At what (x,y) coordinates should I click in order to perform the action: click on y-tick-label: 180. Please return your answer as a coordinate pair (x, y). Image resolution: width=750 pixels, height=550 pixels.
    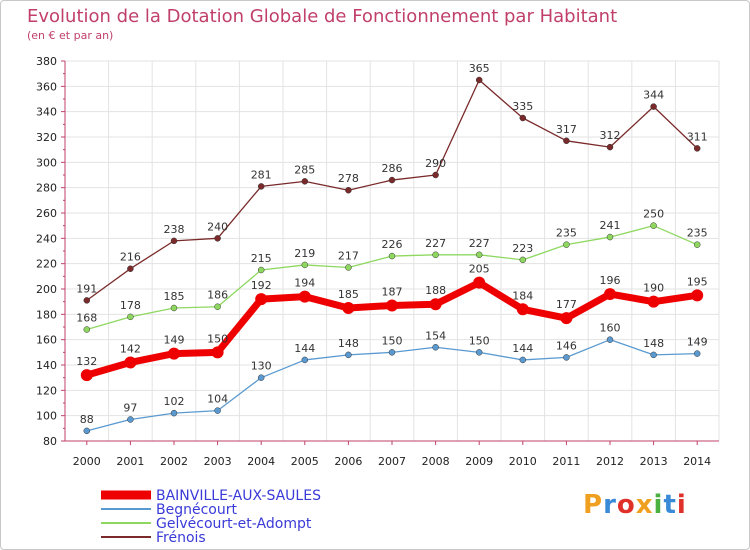
    Looking at the image, I should click on (46, 314).